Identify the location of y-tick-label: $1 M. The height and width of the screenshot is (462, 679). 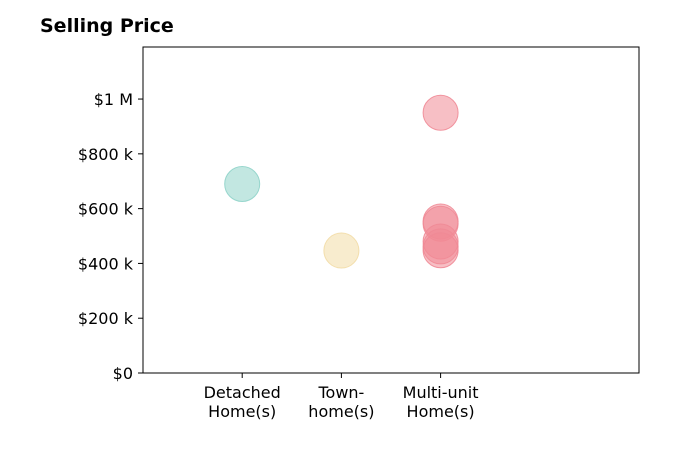
(113, 99).